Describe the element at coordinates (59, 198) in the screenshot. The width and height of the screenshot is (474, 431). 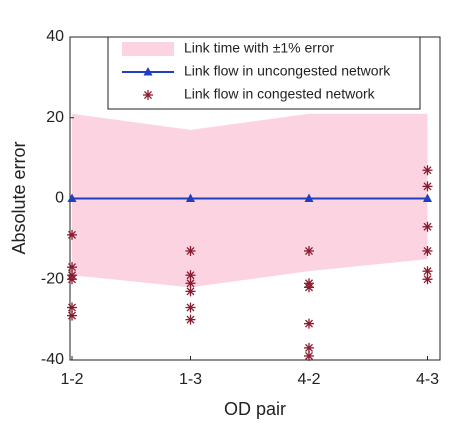
I see `y-tick-label: 0` at that location.